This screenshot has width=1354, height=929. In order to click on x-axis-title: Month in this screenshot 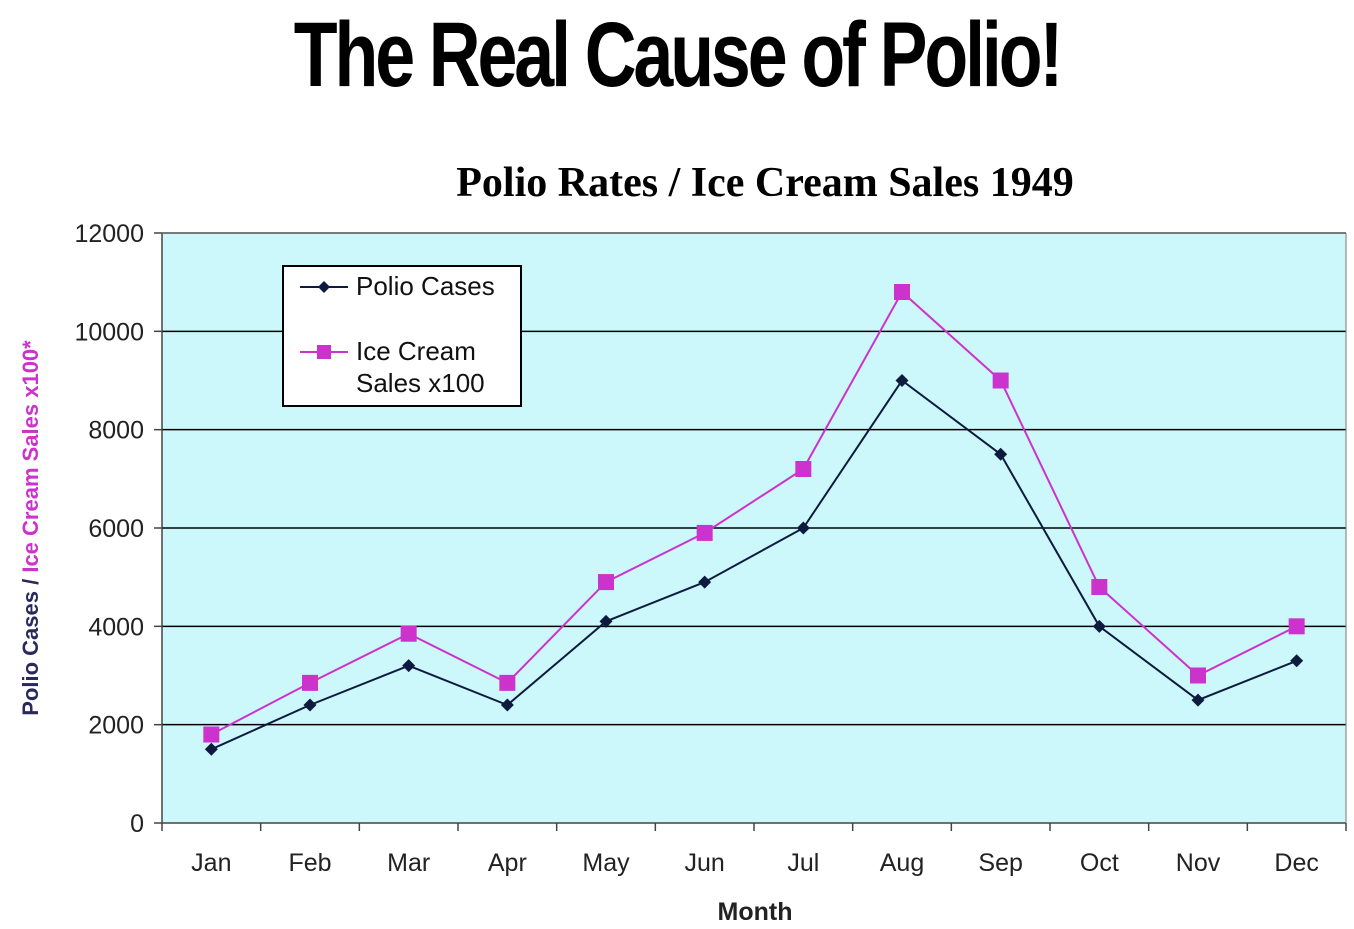, I will do `click(755, 912)`.